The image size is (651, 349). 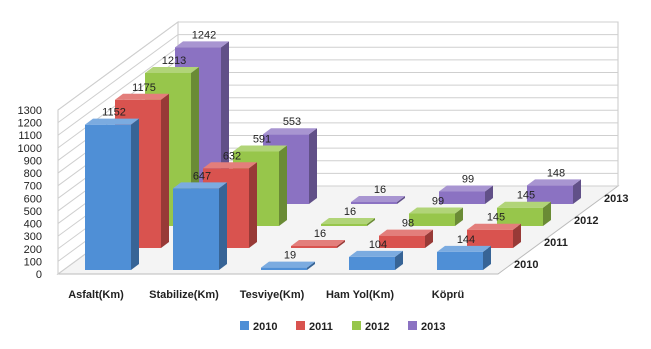 What do you see at coordinates (39, 275) in the screenshot?
I see `y-tick-label: 0` at bounding box center [39, 275].